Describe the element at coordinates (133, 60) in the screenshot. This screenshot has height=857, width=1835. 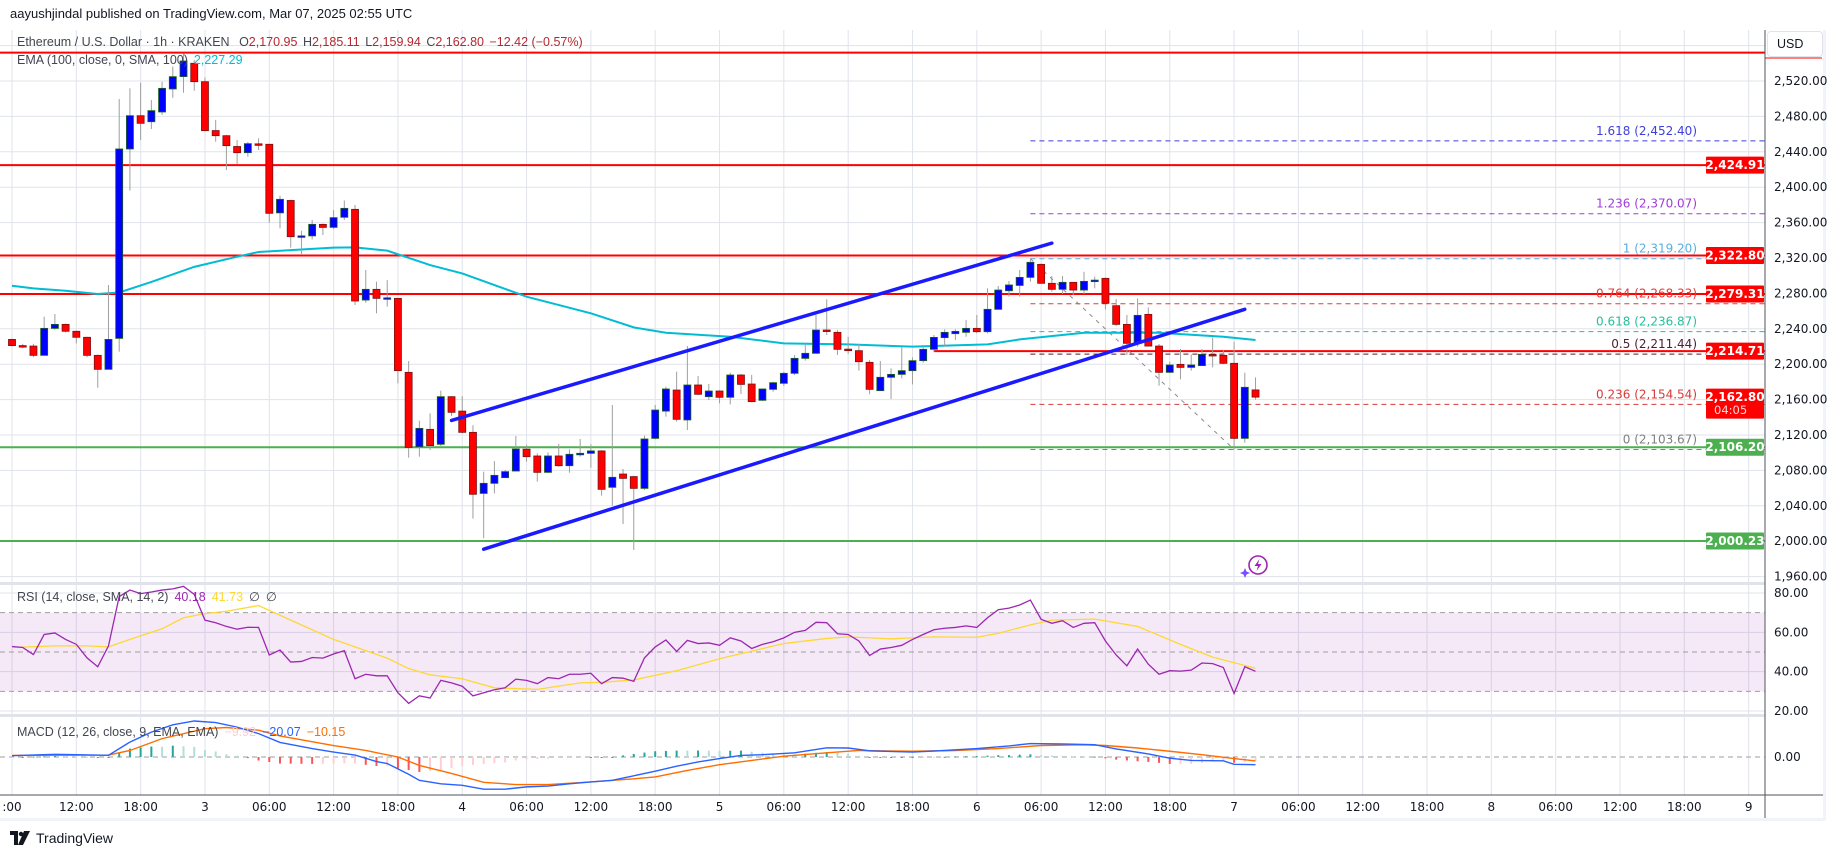
I see `ema-legend: EMA (100, close, 0, SMA, 100) 2,227.29` at that location.